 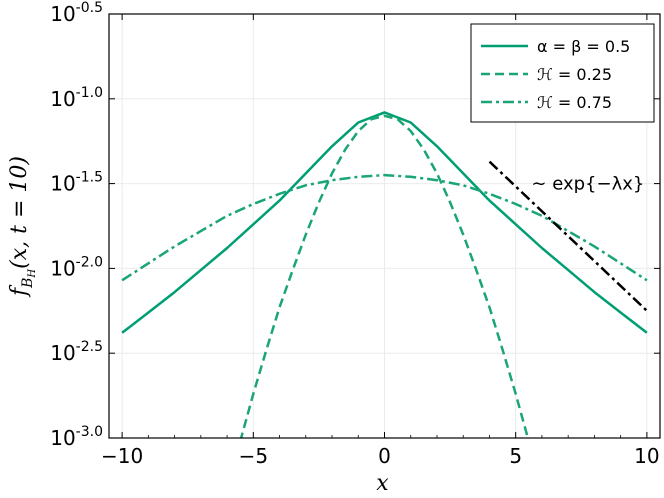 What do you see at coordinates (574, 74) in the screenshot?
I see `legend-entry: ℋ = 0.25` at bounding box center [574, 74].